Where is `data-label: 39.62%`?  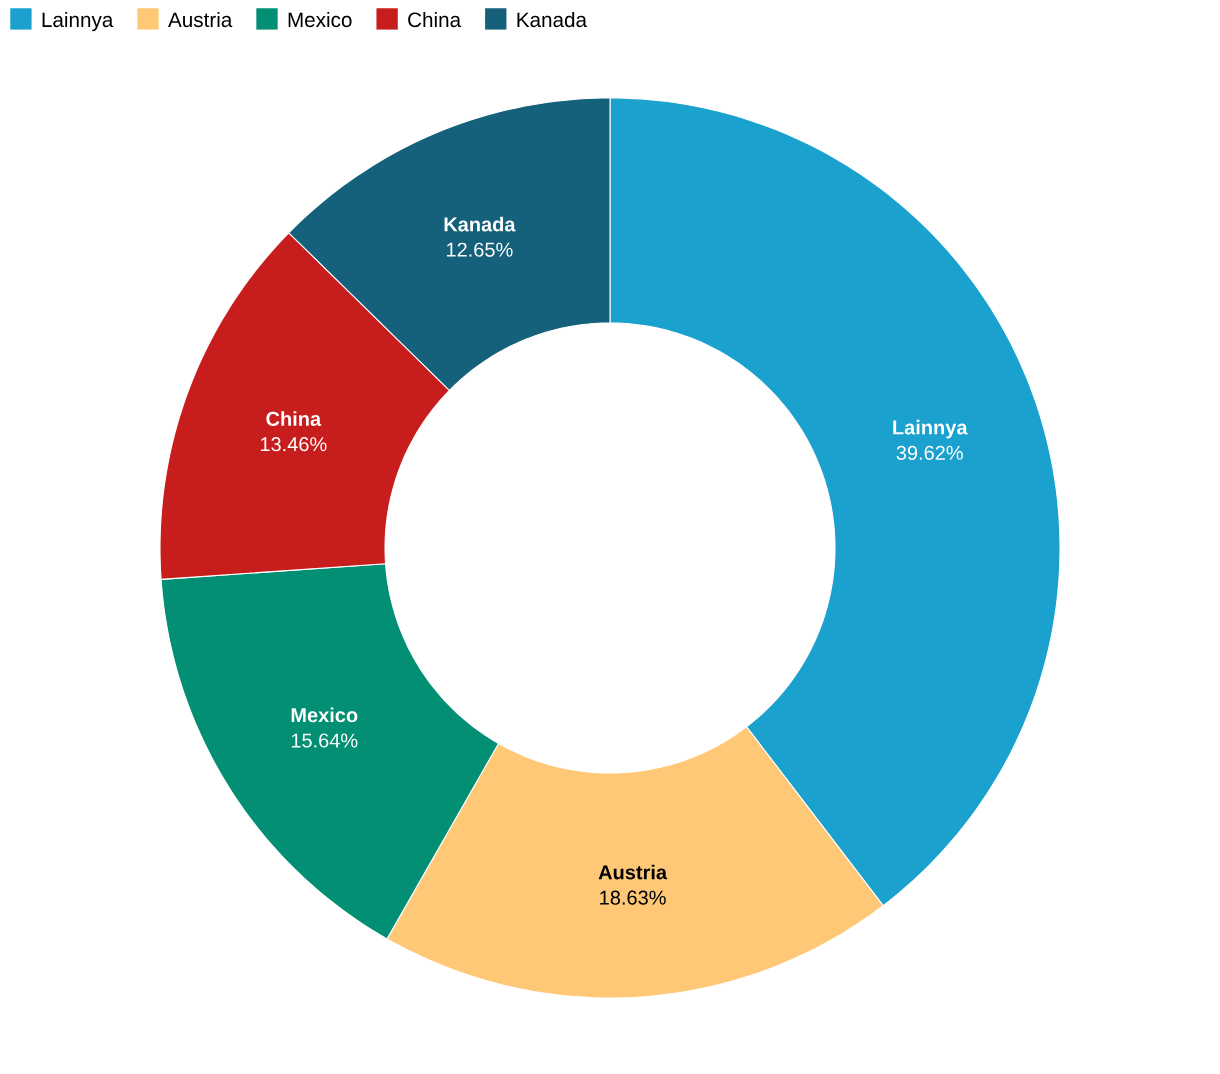
data-label: 39.62% is located at coordinates (929, 452).